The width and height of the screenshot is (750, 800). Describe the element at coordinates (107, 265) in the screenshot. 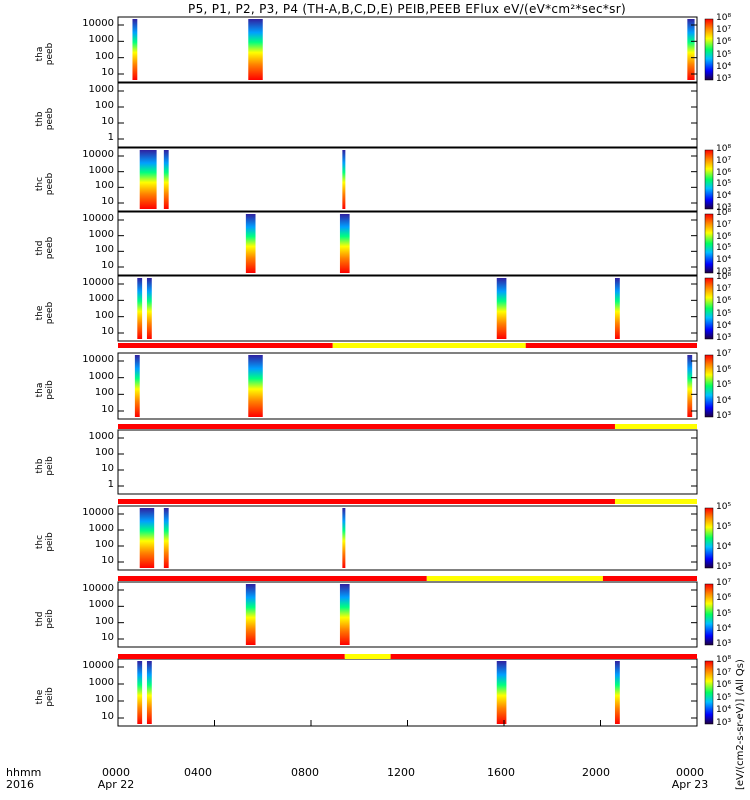

I see `y-tick-label-3-3: 10` at that location.